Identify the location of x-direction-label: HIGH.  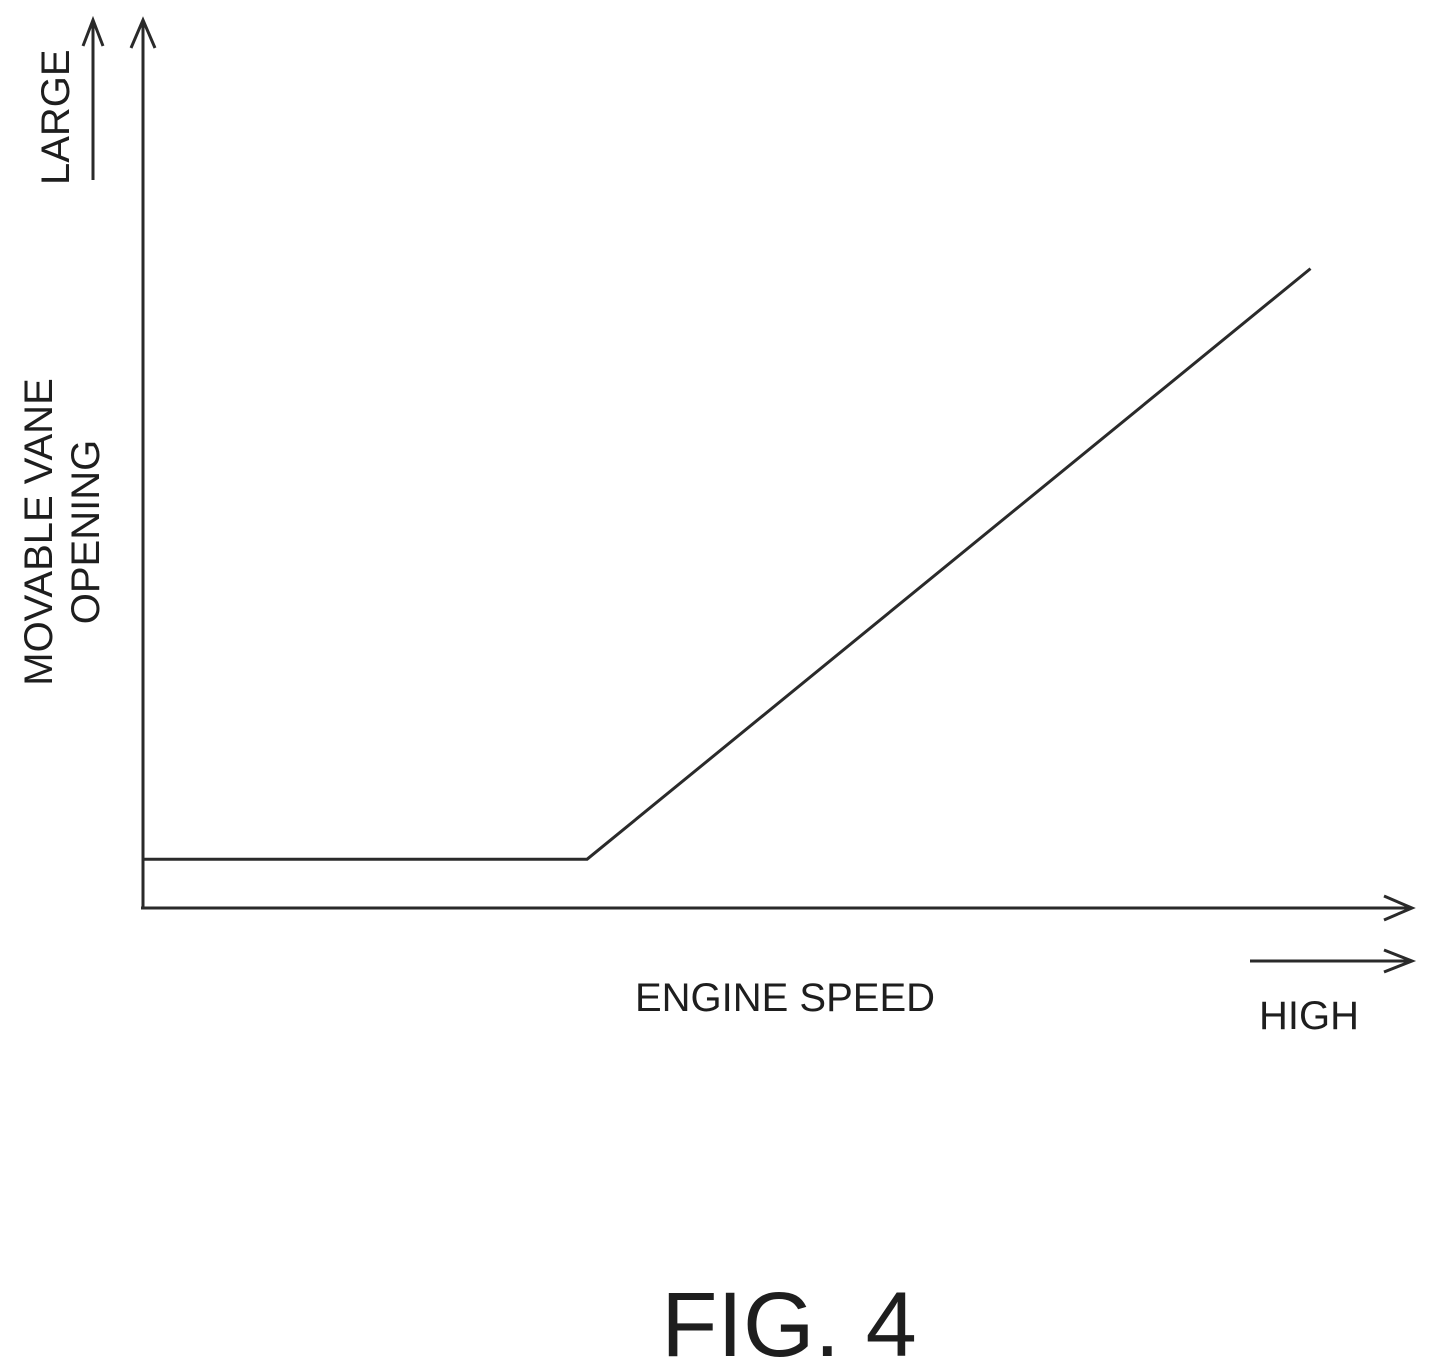
(1309, 1016).